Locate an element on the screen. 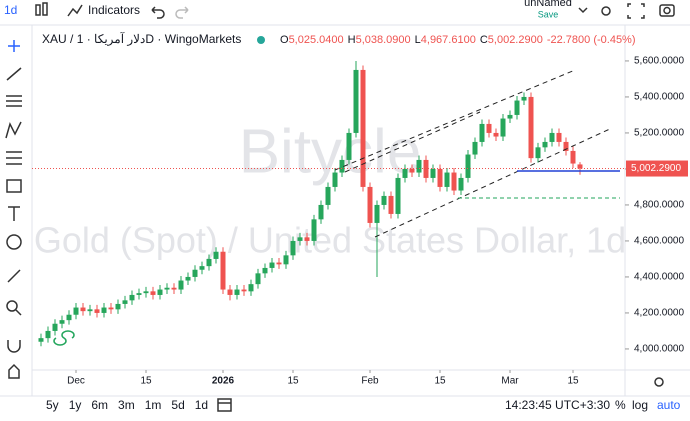 The height and width of the screenshot is (421, 690). axis-settings is located at coordinates (659, 382).